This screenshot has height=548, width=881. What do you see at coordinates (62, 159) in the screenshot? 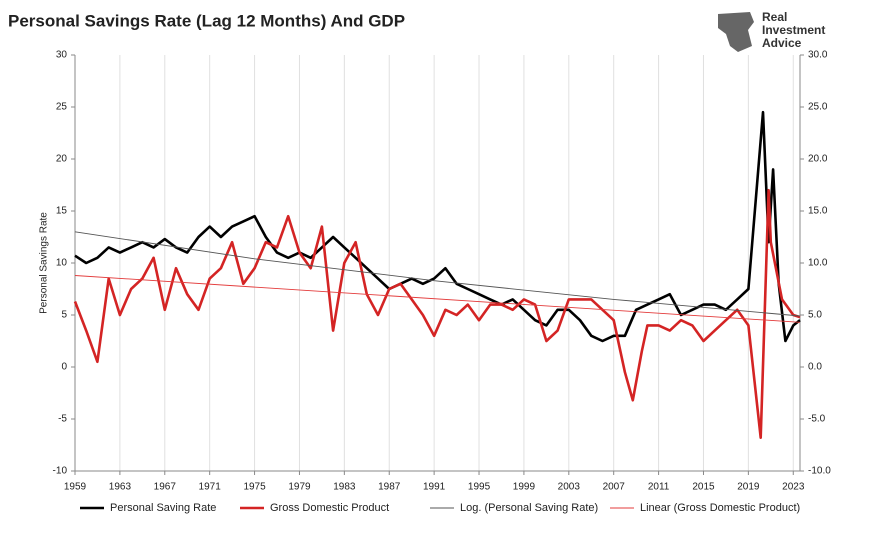
I see `y-tick-label: 20` at bounding box center [62, 159].